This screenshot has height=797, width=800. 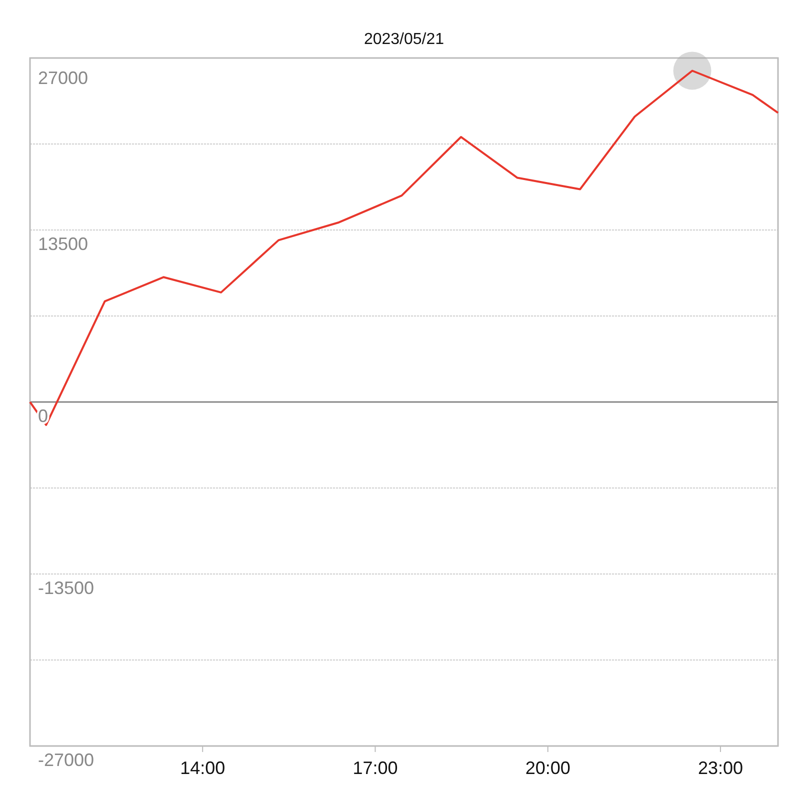 I want to click on y-tick-label: -27000, so click(x=66, y=760).